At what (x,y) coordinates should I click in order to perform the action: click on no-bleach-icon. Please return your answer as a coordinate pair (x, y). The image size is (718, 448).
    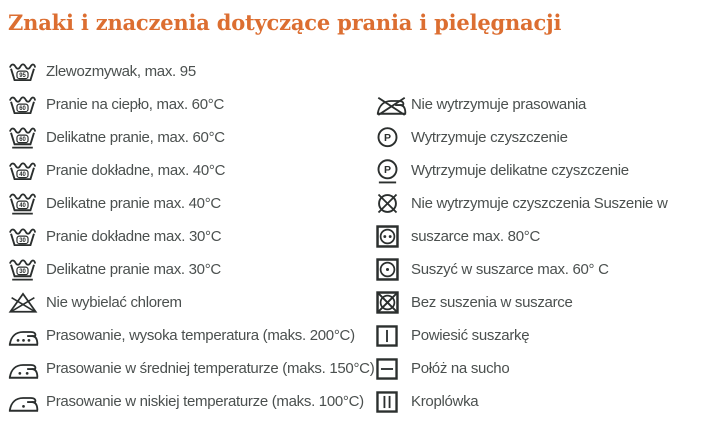
    Looking at the image, I should click on (27, 302).